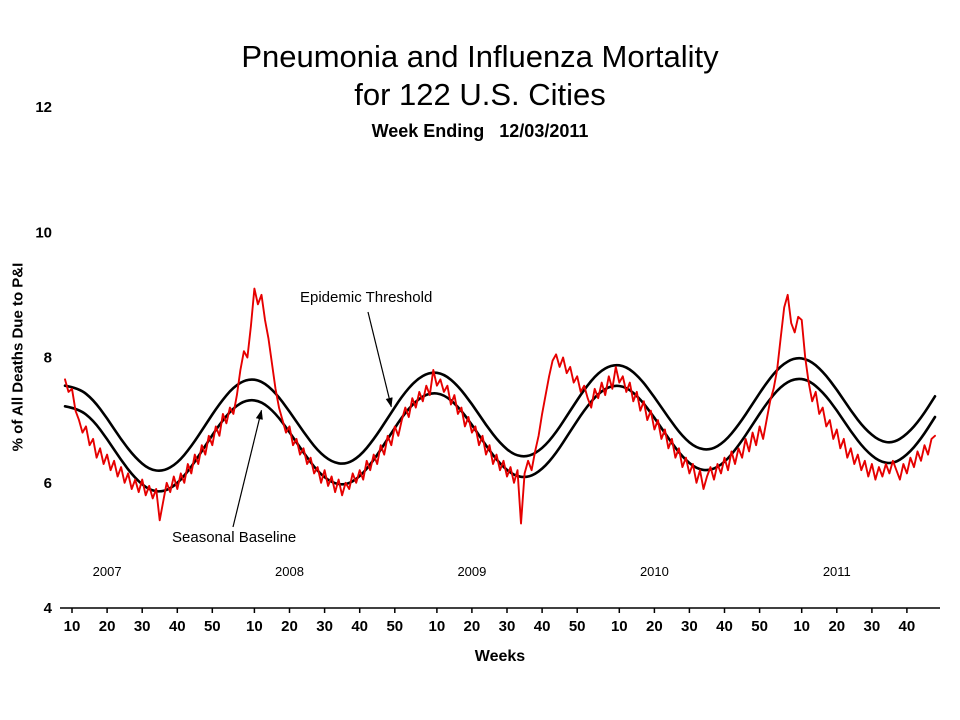 Image resolution: width=960 pixels, height=720 pixels. I want to click on seasonal-baseline-arrow, so click(247, 468).